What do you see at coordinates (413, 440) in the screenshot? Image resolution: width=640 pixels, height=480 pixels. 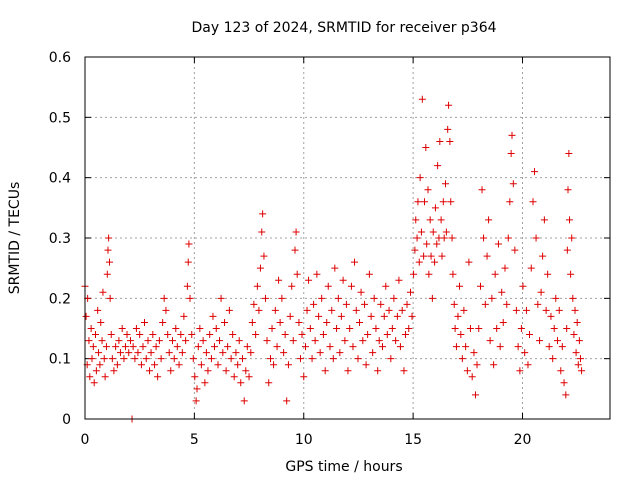 I see `x-tick-label: 15` at bounding box center [413, 440].